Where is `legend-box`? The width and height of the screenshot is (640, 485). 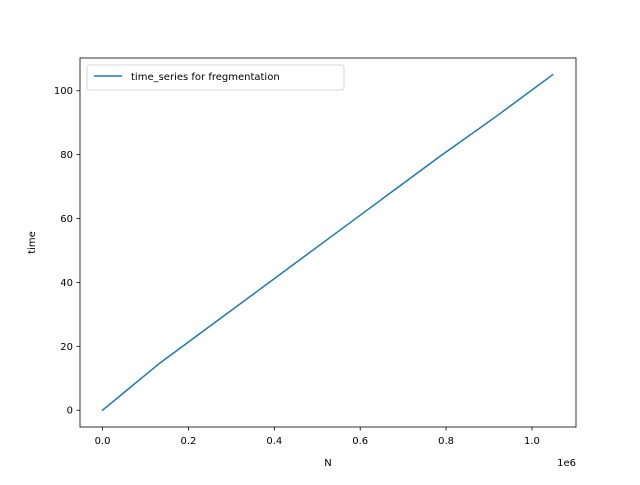 legend-box is located at coordinates (215, 77).